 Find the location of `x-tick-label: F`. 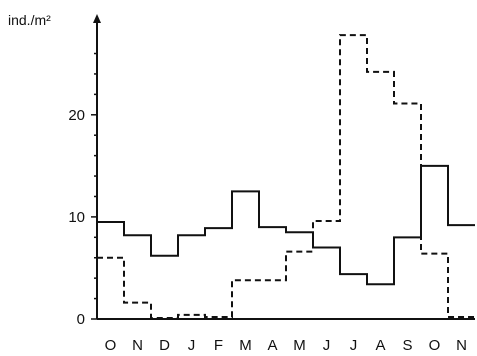

x-tick-label: F is located at coordinates (218, 345).